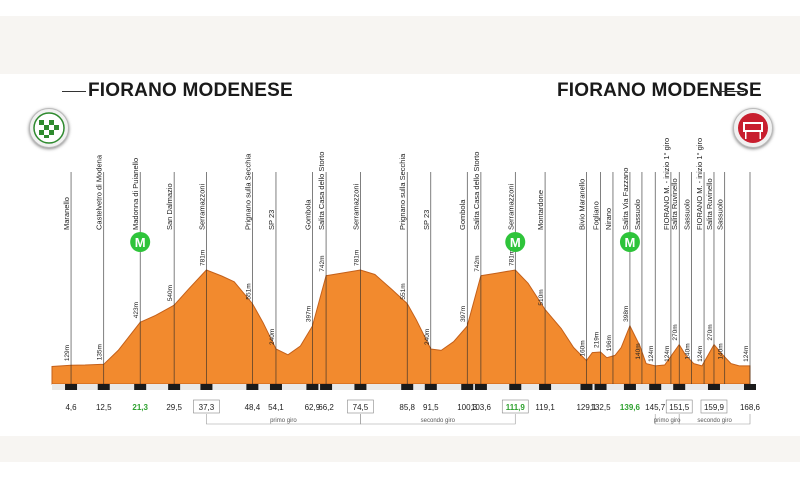 Image resolution: width=800 pixels, height=484 pixels. I want to click on waypoint-altitude: 129m, so click(67, 353).